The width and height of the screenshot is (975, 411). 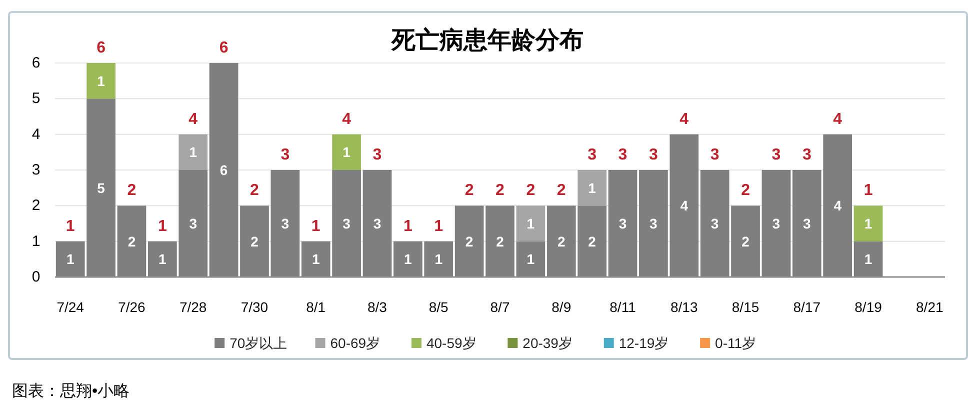 What do you see at coordinates (259, 343) in the screenshot?
I see `legend-label: 70岁以上` at bounding box center [259, 343].